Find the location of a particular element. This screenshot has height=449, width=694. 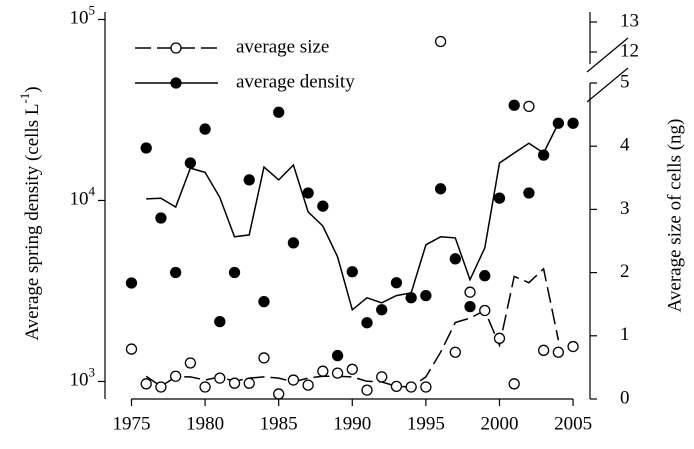

y2-axis-label: Average size of cells (ng) is located at coordinates (674, 216).